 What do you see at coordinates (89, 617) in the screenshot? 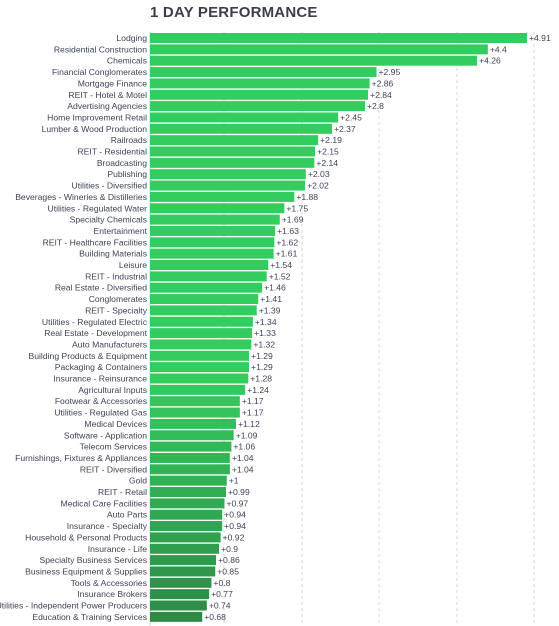
I see `category-label: Education & Training Services` at bounding box center [89, 617].